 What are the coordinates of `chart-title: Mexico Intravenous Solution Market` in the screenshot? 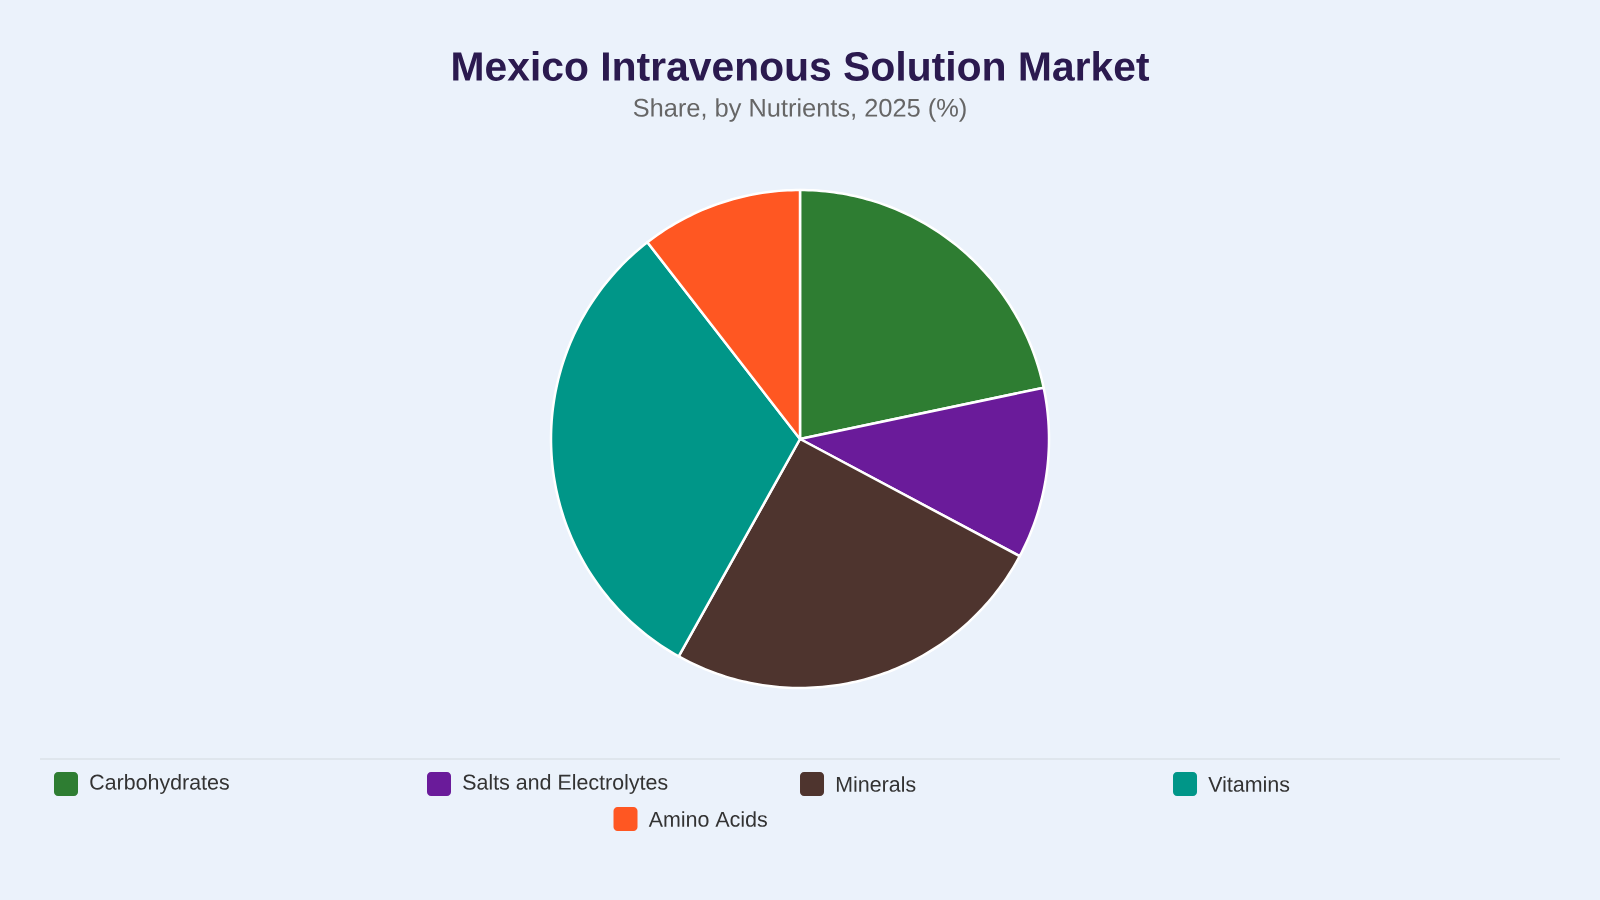 It's located at (801, 66).